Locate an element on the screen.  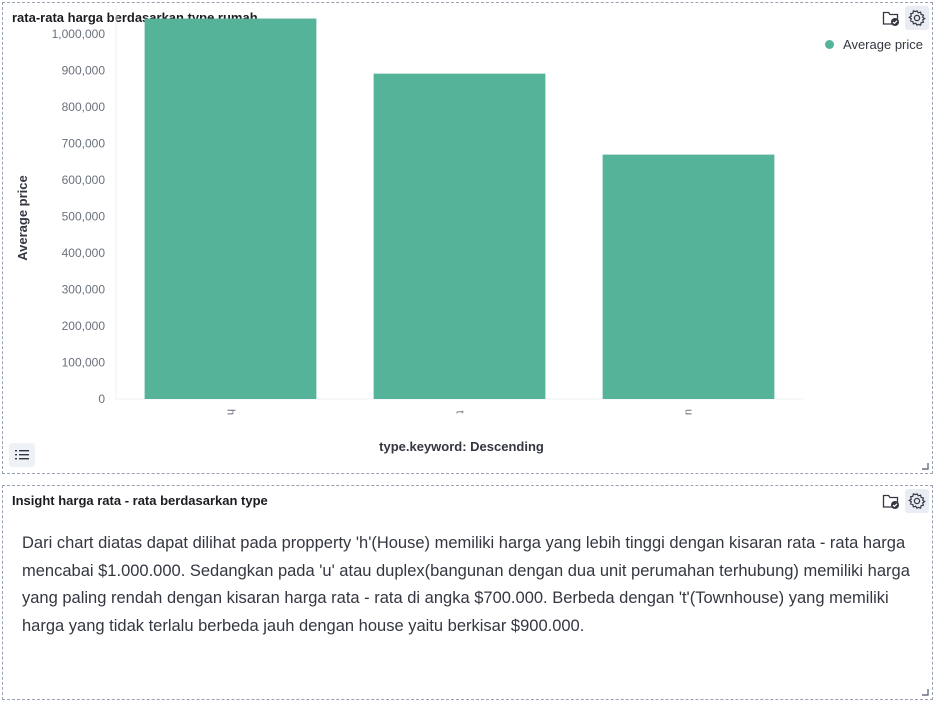
legend-swatch is located at coordinates (830, 44).